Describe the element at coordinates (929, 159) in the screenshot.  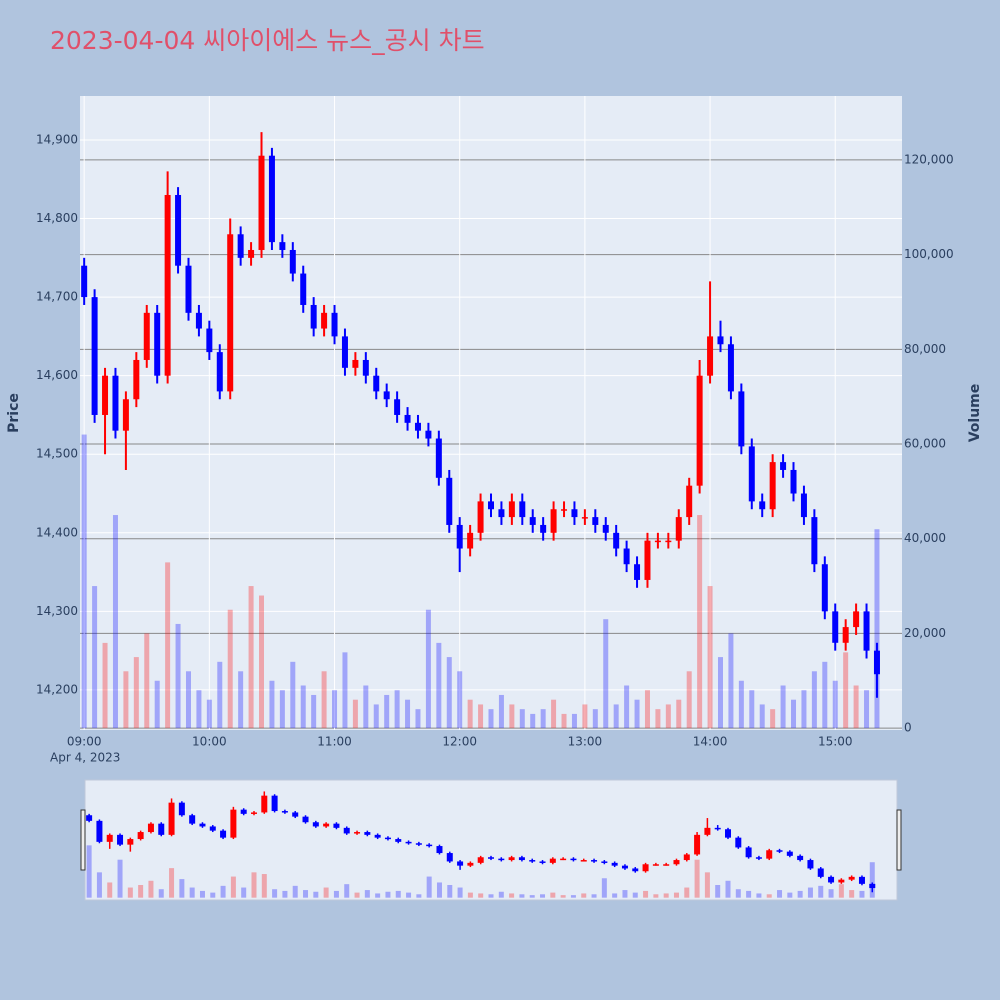
I see `y2-tick-label: 120,000` at that location.